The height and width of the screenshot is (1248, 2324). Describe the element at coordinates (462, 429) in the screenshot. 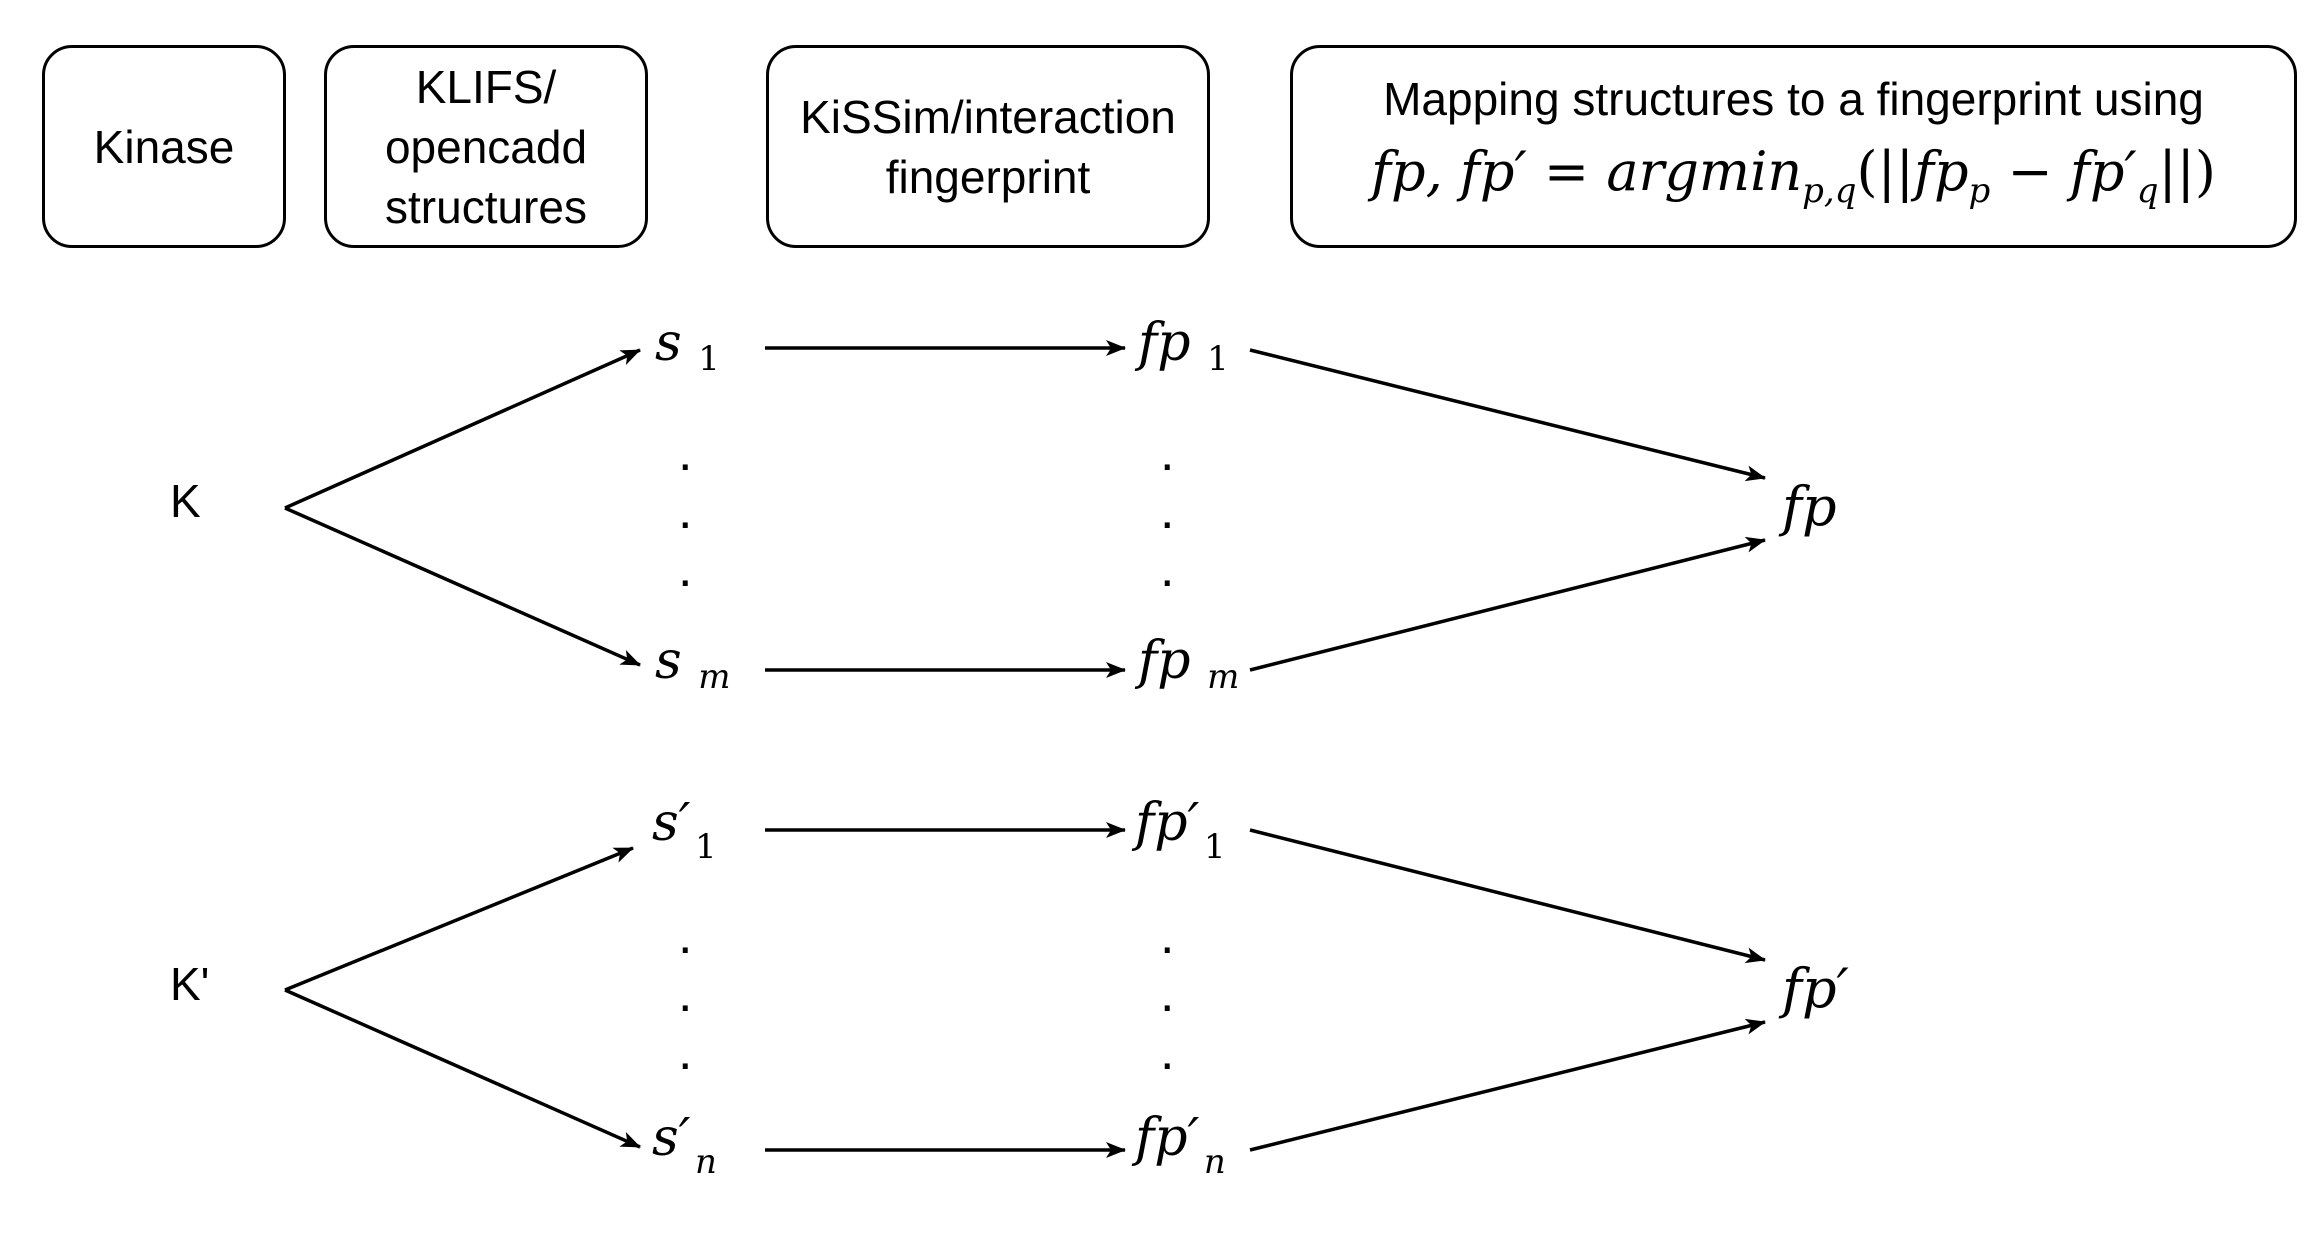

I see `arrow-k-to-s1` at that location.